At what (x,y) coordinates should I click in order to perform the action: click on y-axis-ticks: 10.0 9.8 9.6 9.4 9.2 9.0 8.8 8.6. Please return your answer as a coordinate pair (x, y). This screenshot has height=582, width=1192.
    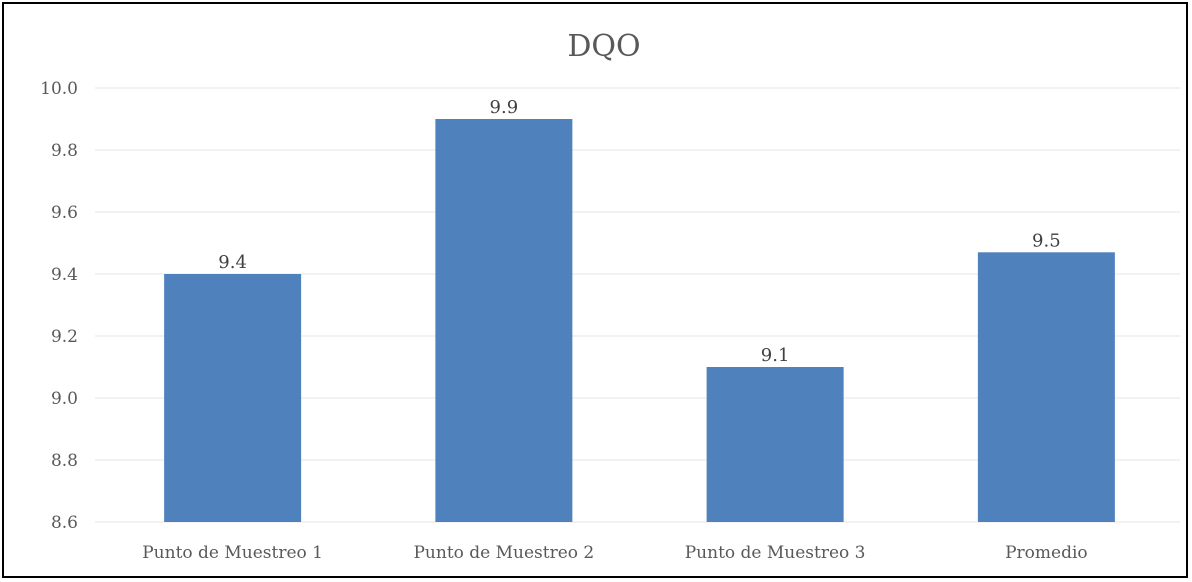
    Looking at the image, I should click on (59, 306).